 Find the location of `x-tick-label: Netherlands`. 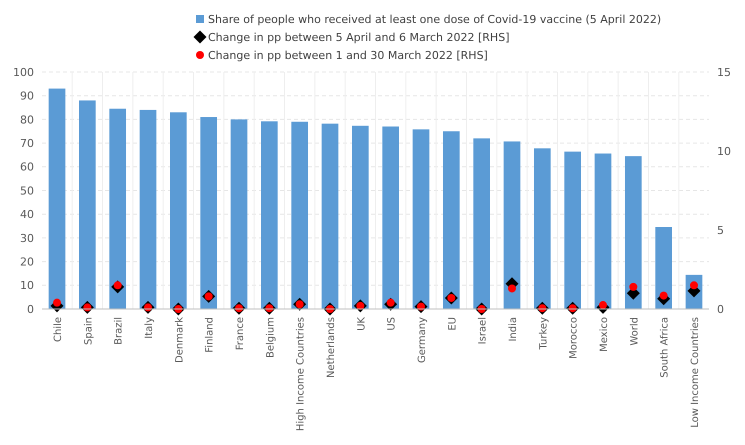

x-tick-label: Netherlands is located at coordinates (331, 347).